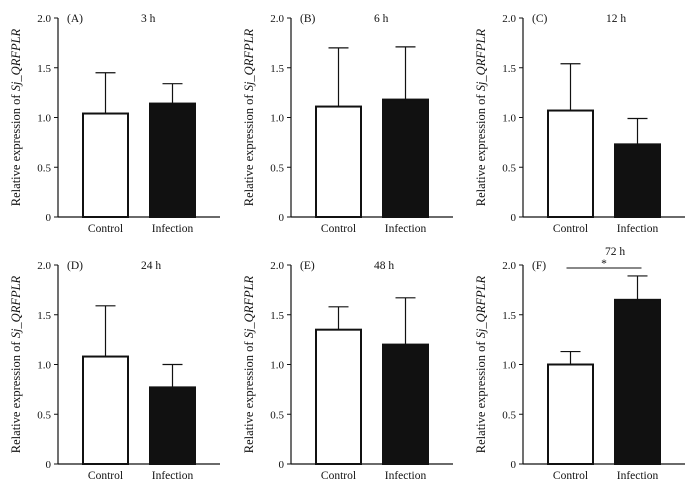 The image size is (693, 485). Describe the element at coordinates (75, 266) in the screenshot. I see `panel-letter: (D)` at that location.